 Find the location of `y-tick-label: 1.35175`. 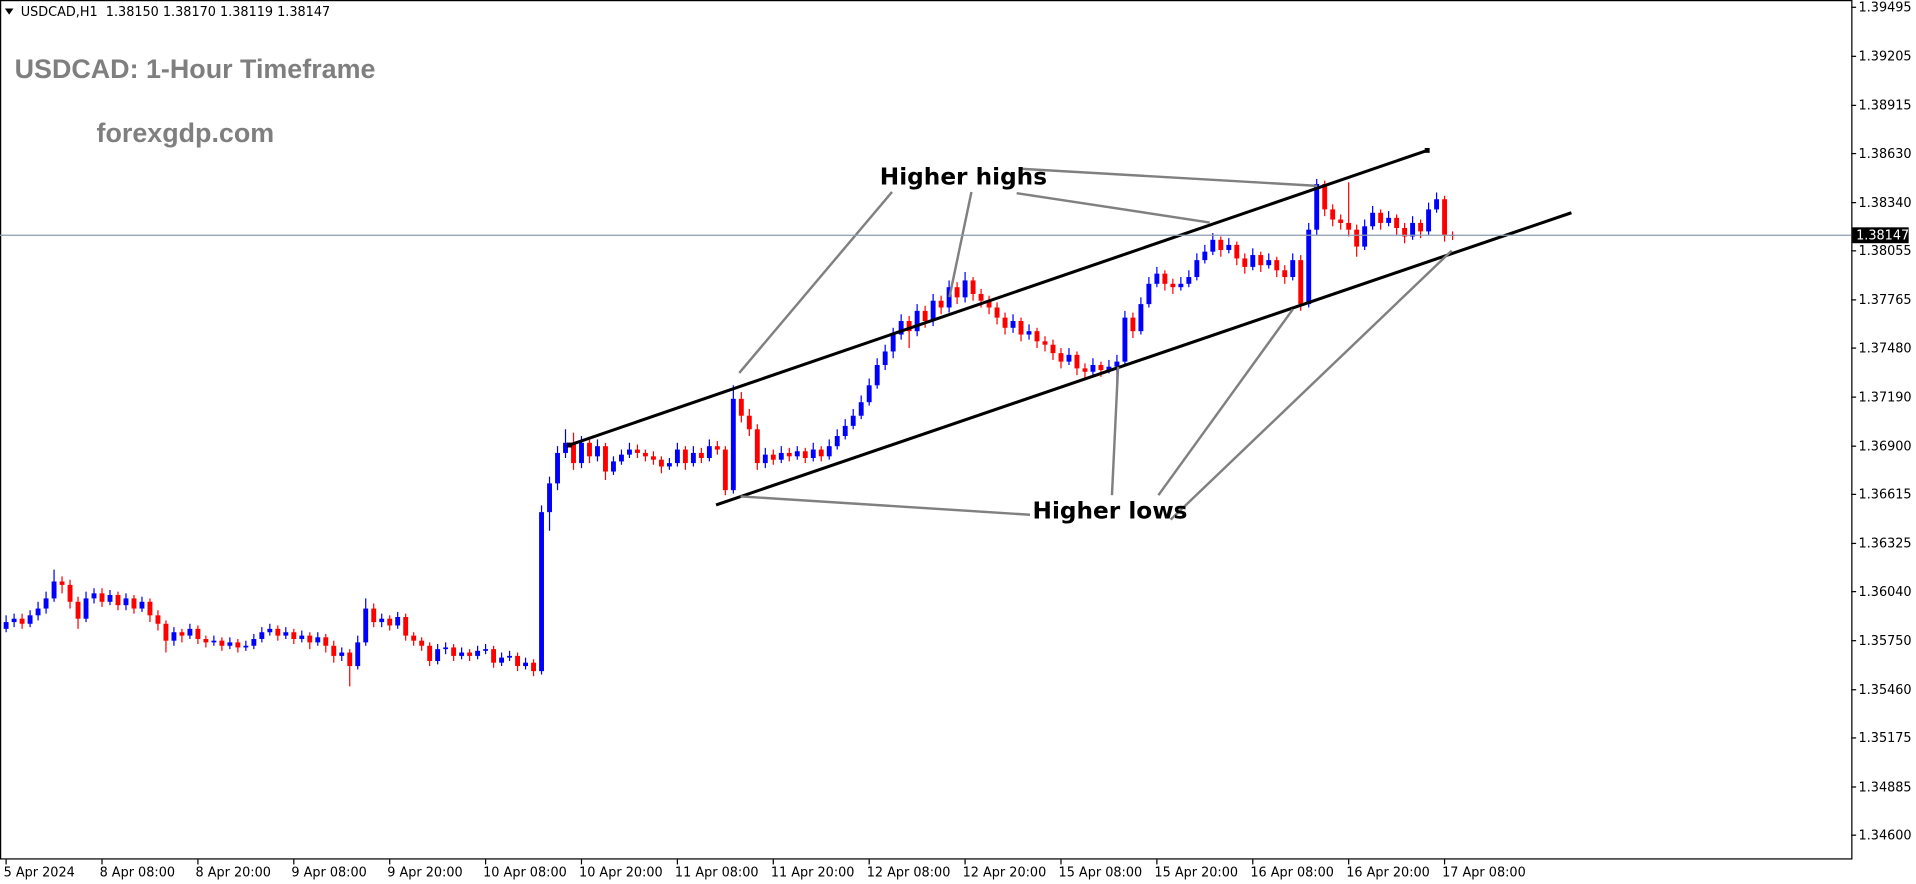

y-tick-label: 1.35175 is located at coordinates (1885, 738).